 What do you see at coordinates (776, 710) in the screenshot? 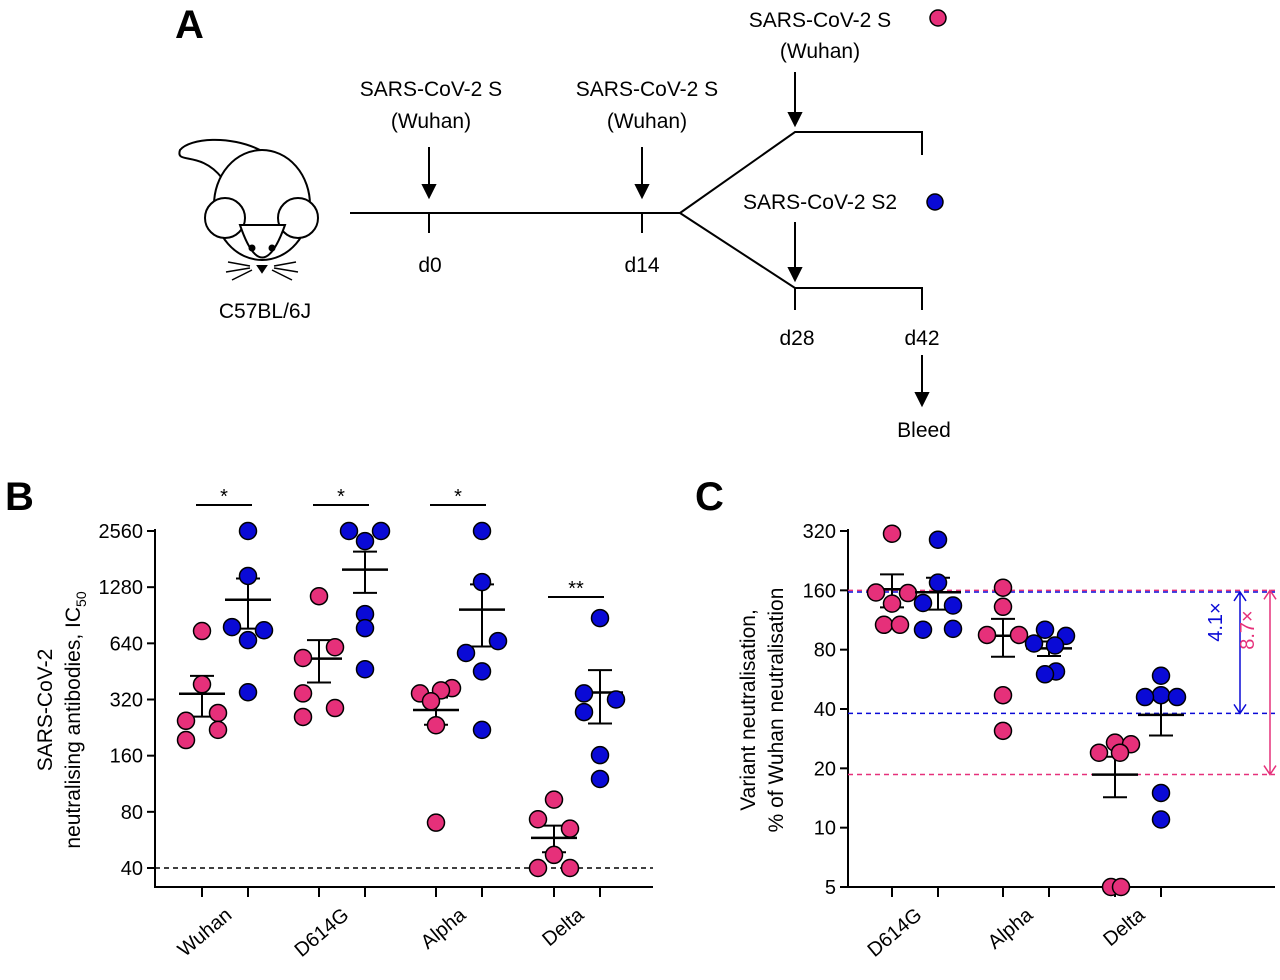
I see `panel-c-ylabel-line2: % of Wuhan neutralisation` at bounding box center [776, 710].